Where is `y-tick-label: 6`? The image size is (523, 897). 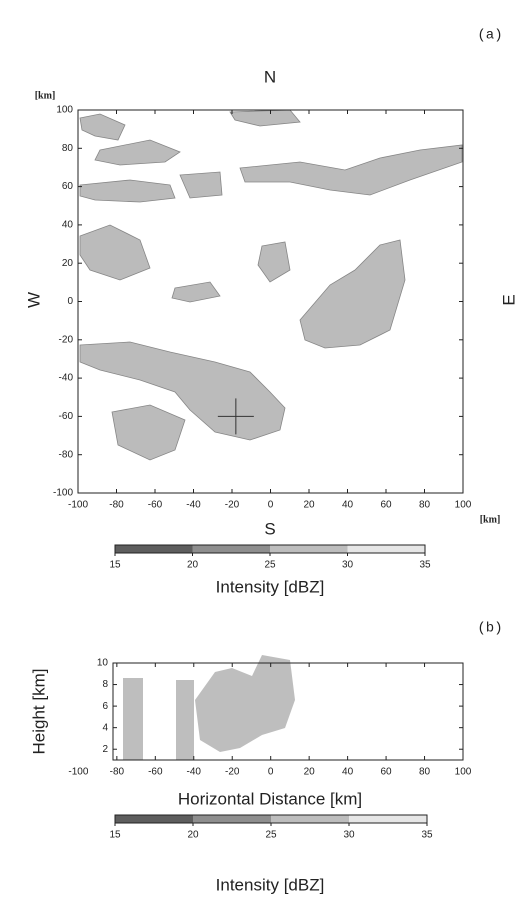
y-tick-label: 6 is located at coordinates (105, 706).